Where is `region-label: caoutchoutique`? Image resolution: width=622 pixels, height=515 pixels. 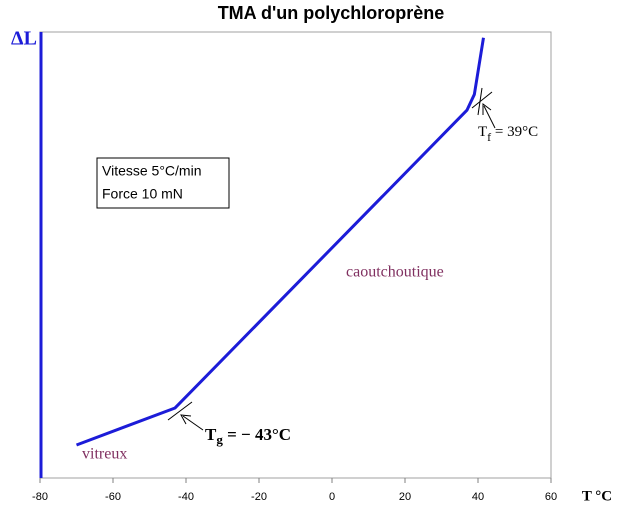
region-label: caoutchoutique is located at coordinates (395, 272).